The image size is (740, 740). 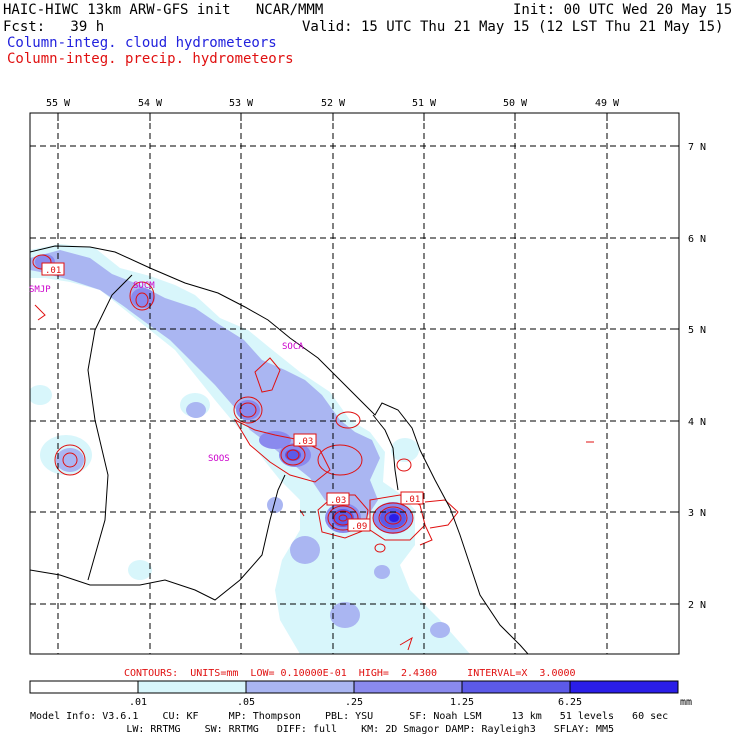 What do you see at coordinates (697, 239) in the screenshot?
I see `lat-label: 6 N` at bounding box center [697, 239].